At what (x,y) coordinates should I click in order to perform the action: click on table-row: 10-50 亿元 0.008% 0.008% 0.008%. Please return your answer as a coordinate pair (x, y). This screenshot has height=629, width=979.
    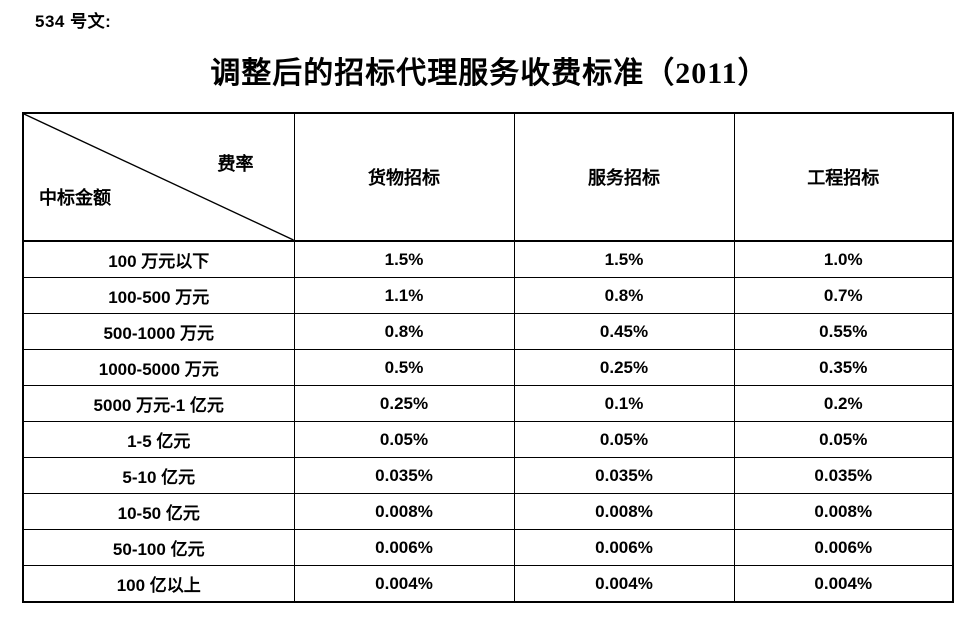
    Looking at the image, I should click on (488, 511).